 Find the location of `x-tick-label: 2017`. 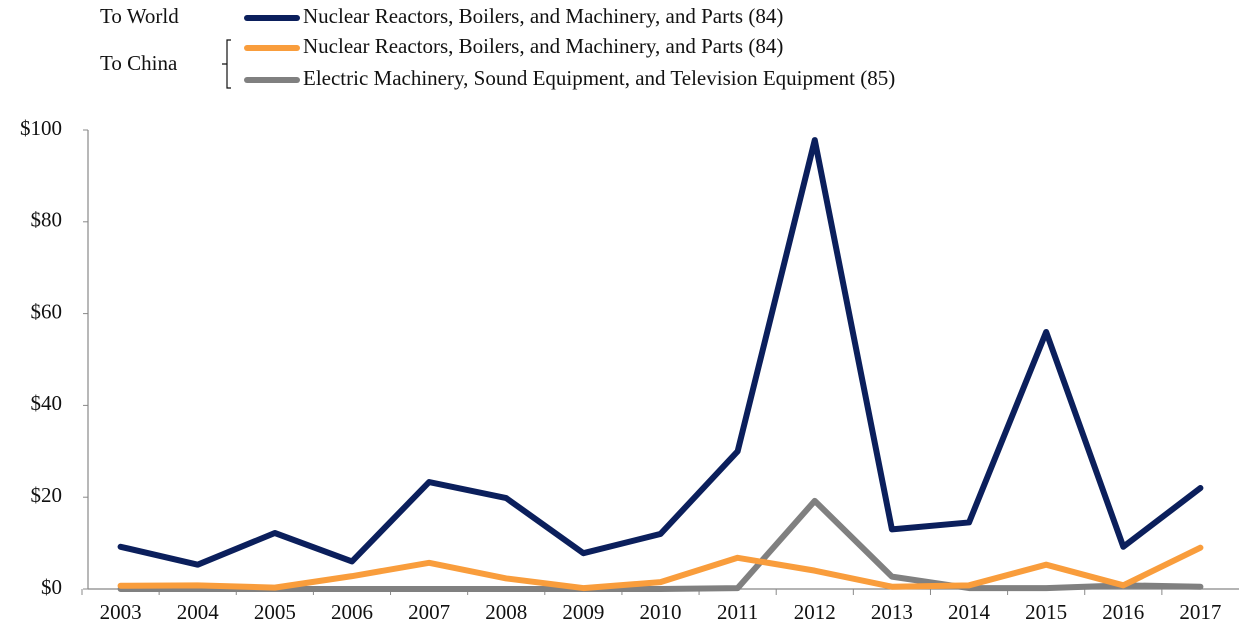

x-tick-label: 2017 is located at coordinates (1200, 612).